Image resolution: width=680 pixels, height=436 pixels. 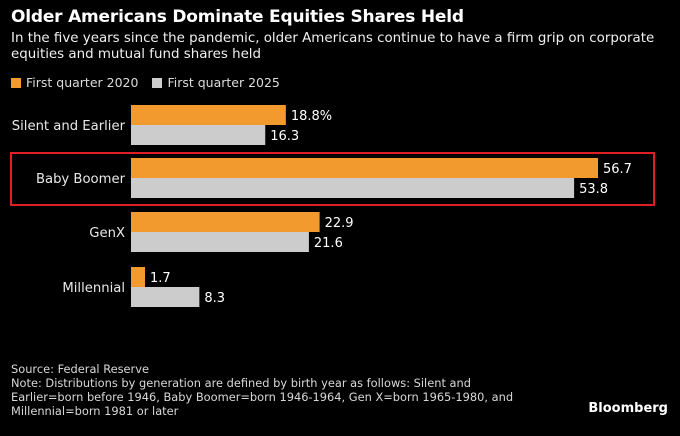 What do you see at coordinates (80, 369) in the screenshot?
I see `source-text: Source: Federal Reserve` at bounding box center [80, 369].